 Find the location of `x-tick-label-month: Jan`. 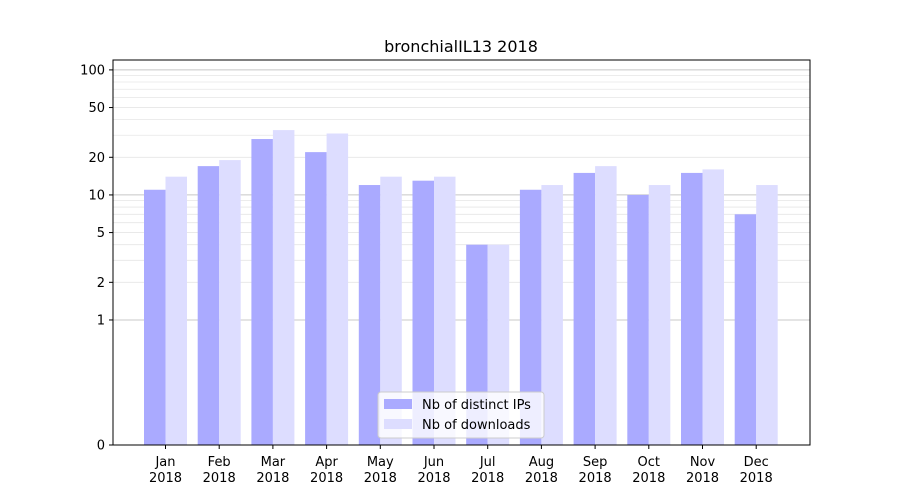

x-tick-label-month: Jan is located at coordinates (164, 462).